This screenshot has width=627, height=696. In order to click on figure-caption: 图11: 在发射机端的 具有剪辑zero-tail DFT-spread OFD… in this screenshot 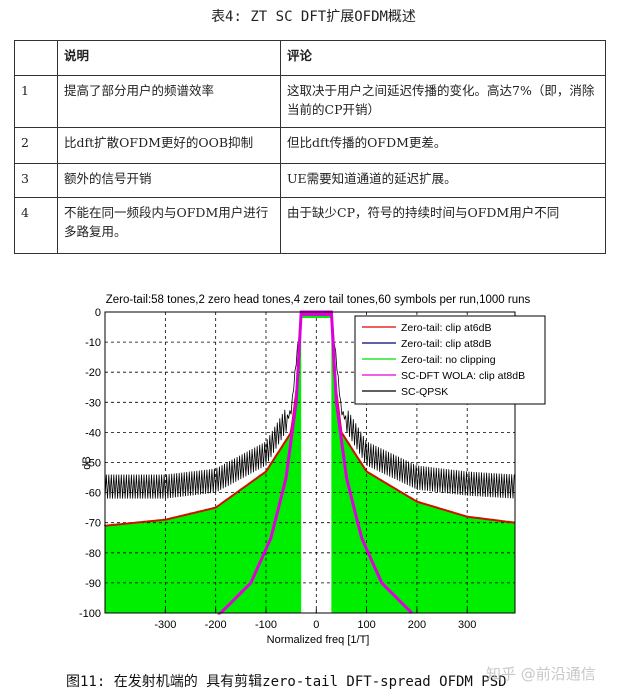, I will do `click(286, 682)`.